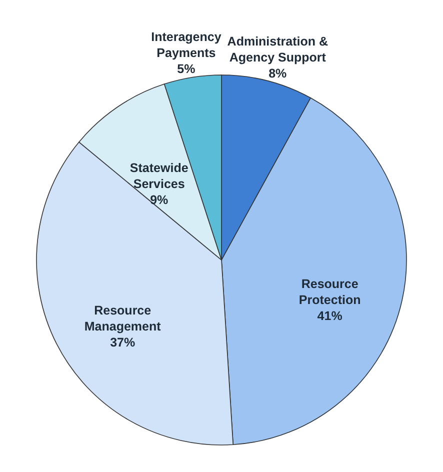 This screenshot has width=443, height=472. I want to click on data-label: 41%, so click(329, 316).